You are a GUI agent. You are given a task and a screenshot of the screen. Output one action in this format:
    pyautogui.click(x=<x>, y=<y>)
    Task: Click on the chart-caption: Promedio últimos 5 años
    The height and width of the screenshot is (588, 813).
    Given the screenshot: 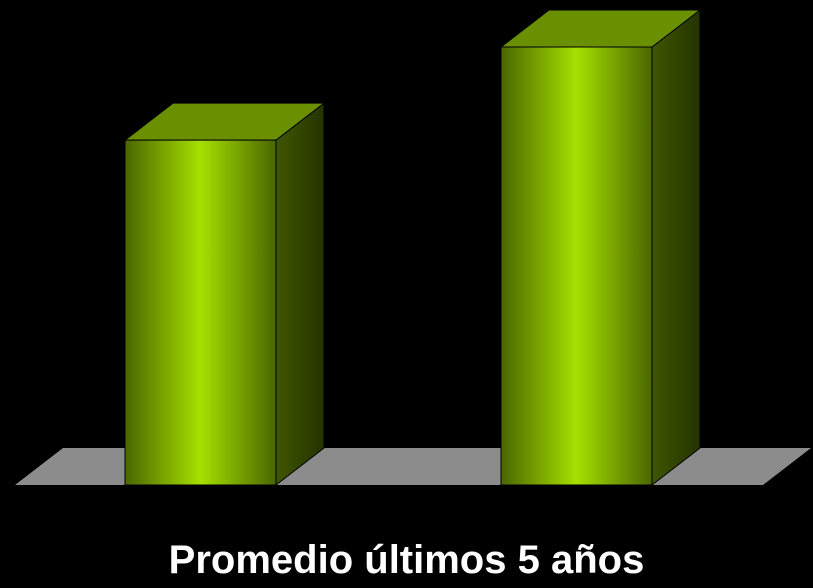 What is the action you would take?
    pyautogui.click(x=406, y=560)
    